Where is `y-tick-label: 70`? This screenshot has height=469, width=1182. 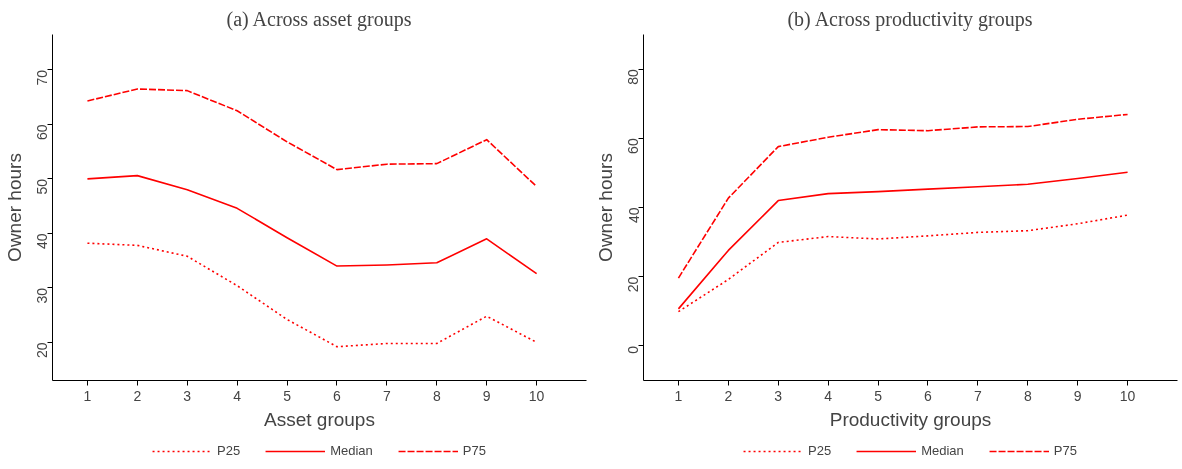 y-tick-label: 70 is located at coordinates (42, 77).